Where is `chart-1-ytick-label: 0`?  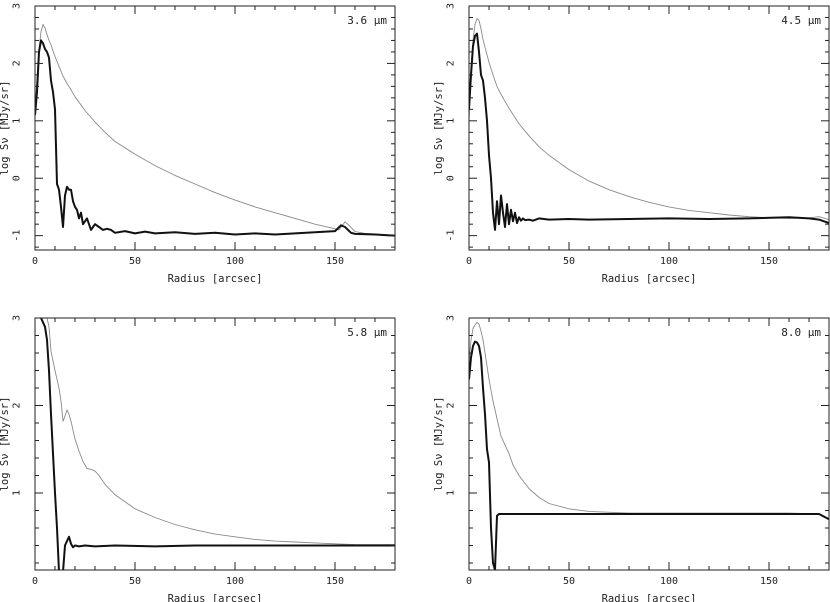
chart-1-ytick-label: 0 is located at coordinates (17, 178).